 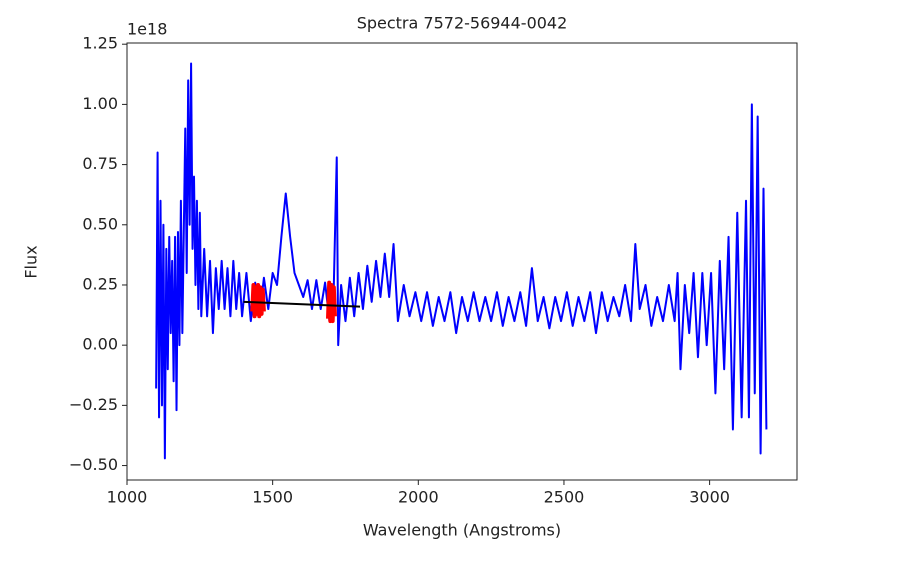 What do you see at coordinates (93, 464) in the screenshot?
I see `y-tick-label: −0.50` at bounding box center [93, 464].